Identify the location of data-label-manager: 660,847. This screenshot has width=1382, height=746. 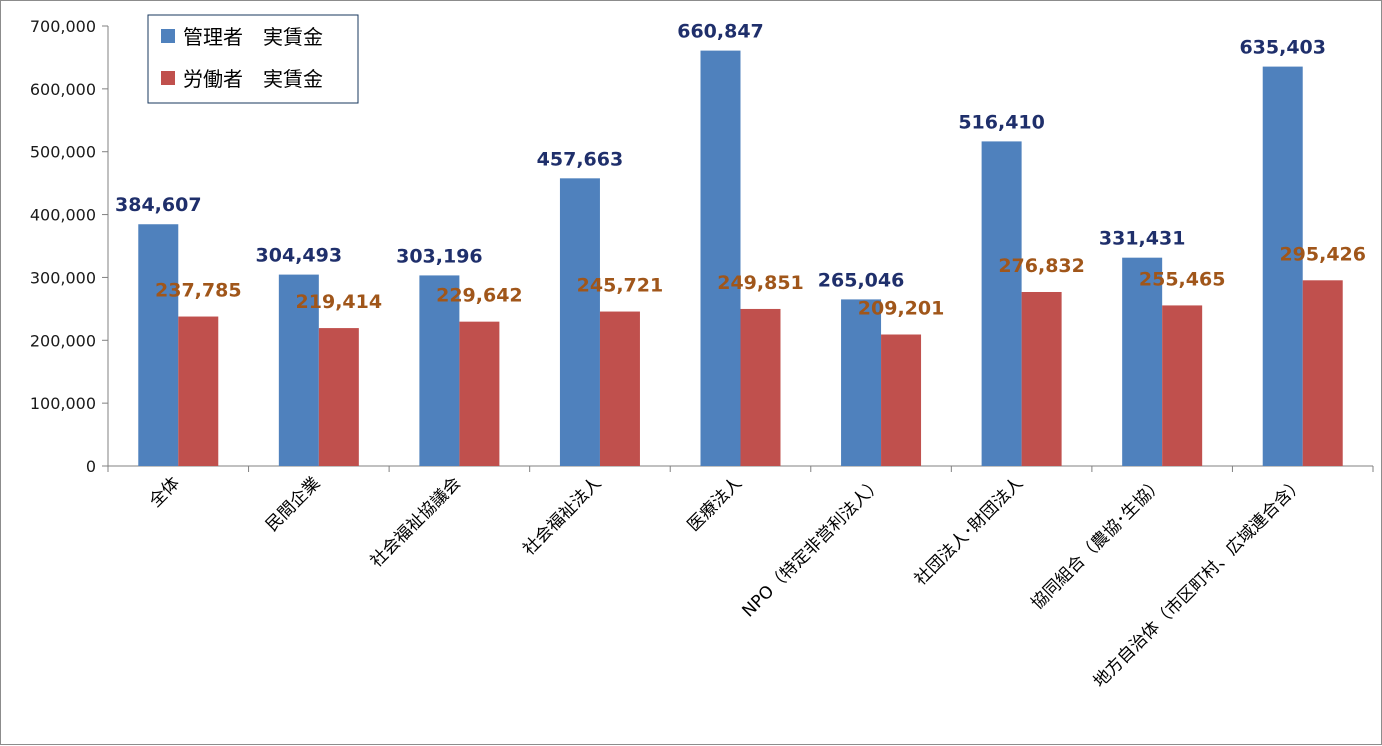
(720, 32).